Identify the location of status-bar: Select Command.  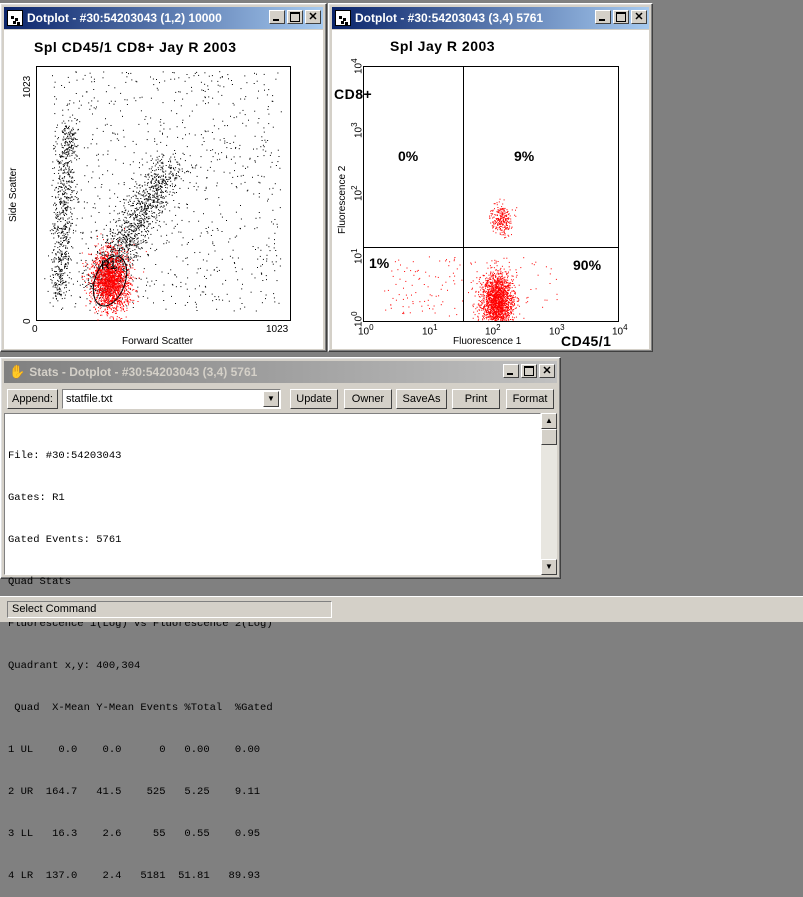
(401, 609).